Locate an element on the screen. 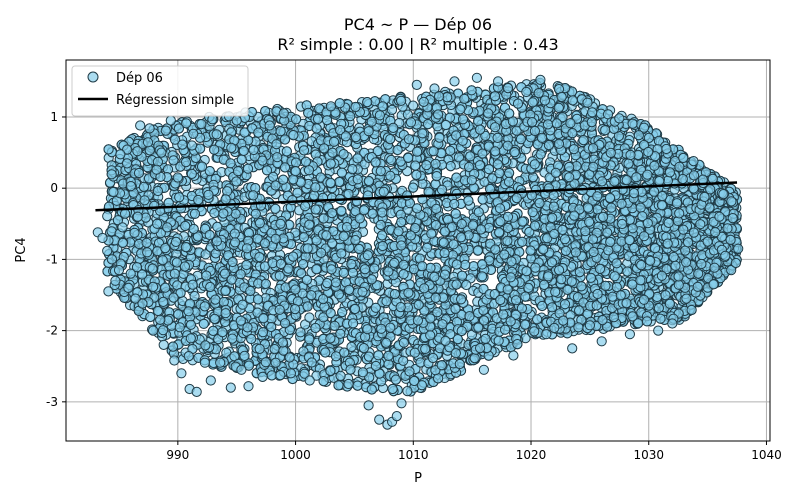  chart-title: PC4 ~ P — Dép 06 is located at coordinates (418, 24).